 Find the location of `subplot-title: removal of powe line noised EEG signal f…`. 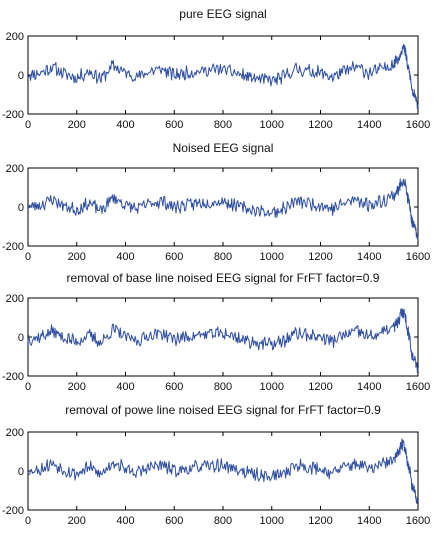

subplot-title: removal of powe line noised EEG signal f… is located at coordinates (223, 410).